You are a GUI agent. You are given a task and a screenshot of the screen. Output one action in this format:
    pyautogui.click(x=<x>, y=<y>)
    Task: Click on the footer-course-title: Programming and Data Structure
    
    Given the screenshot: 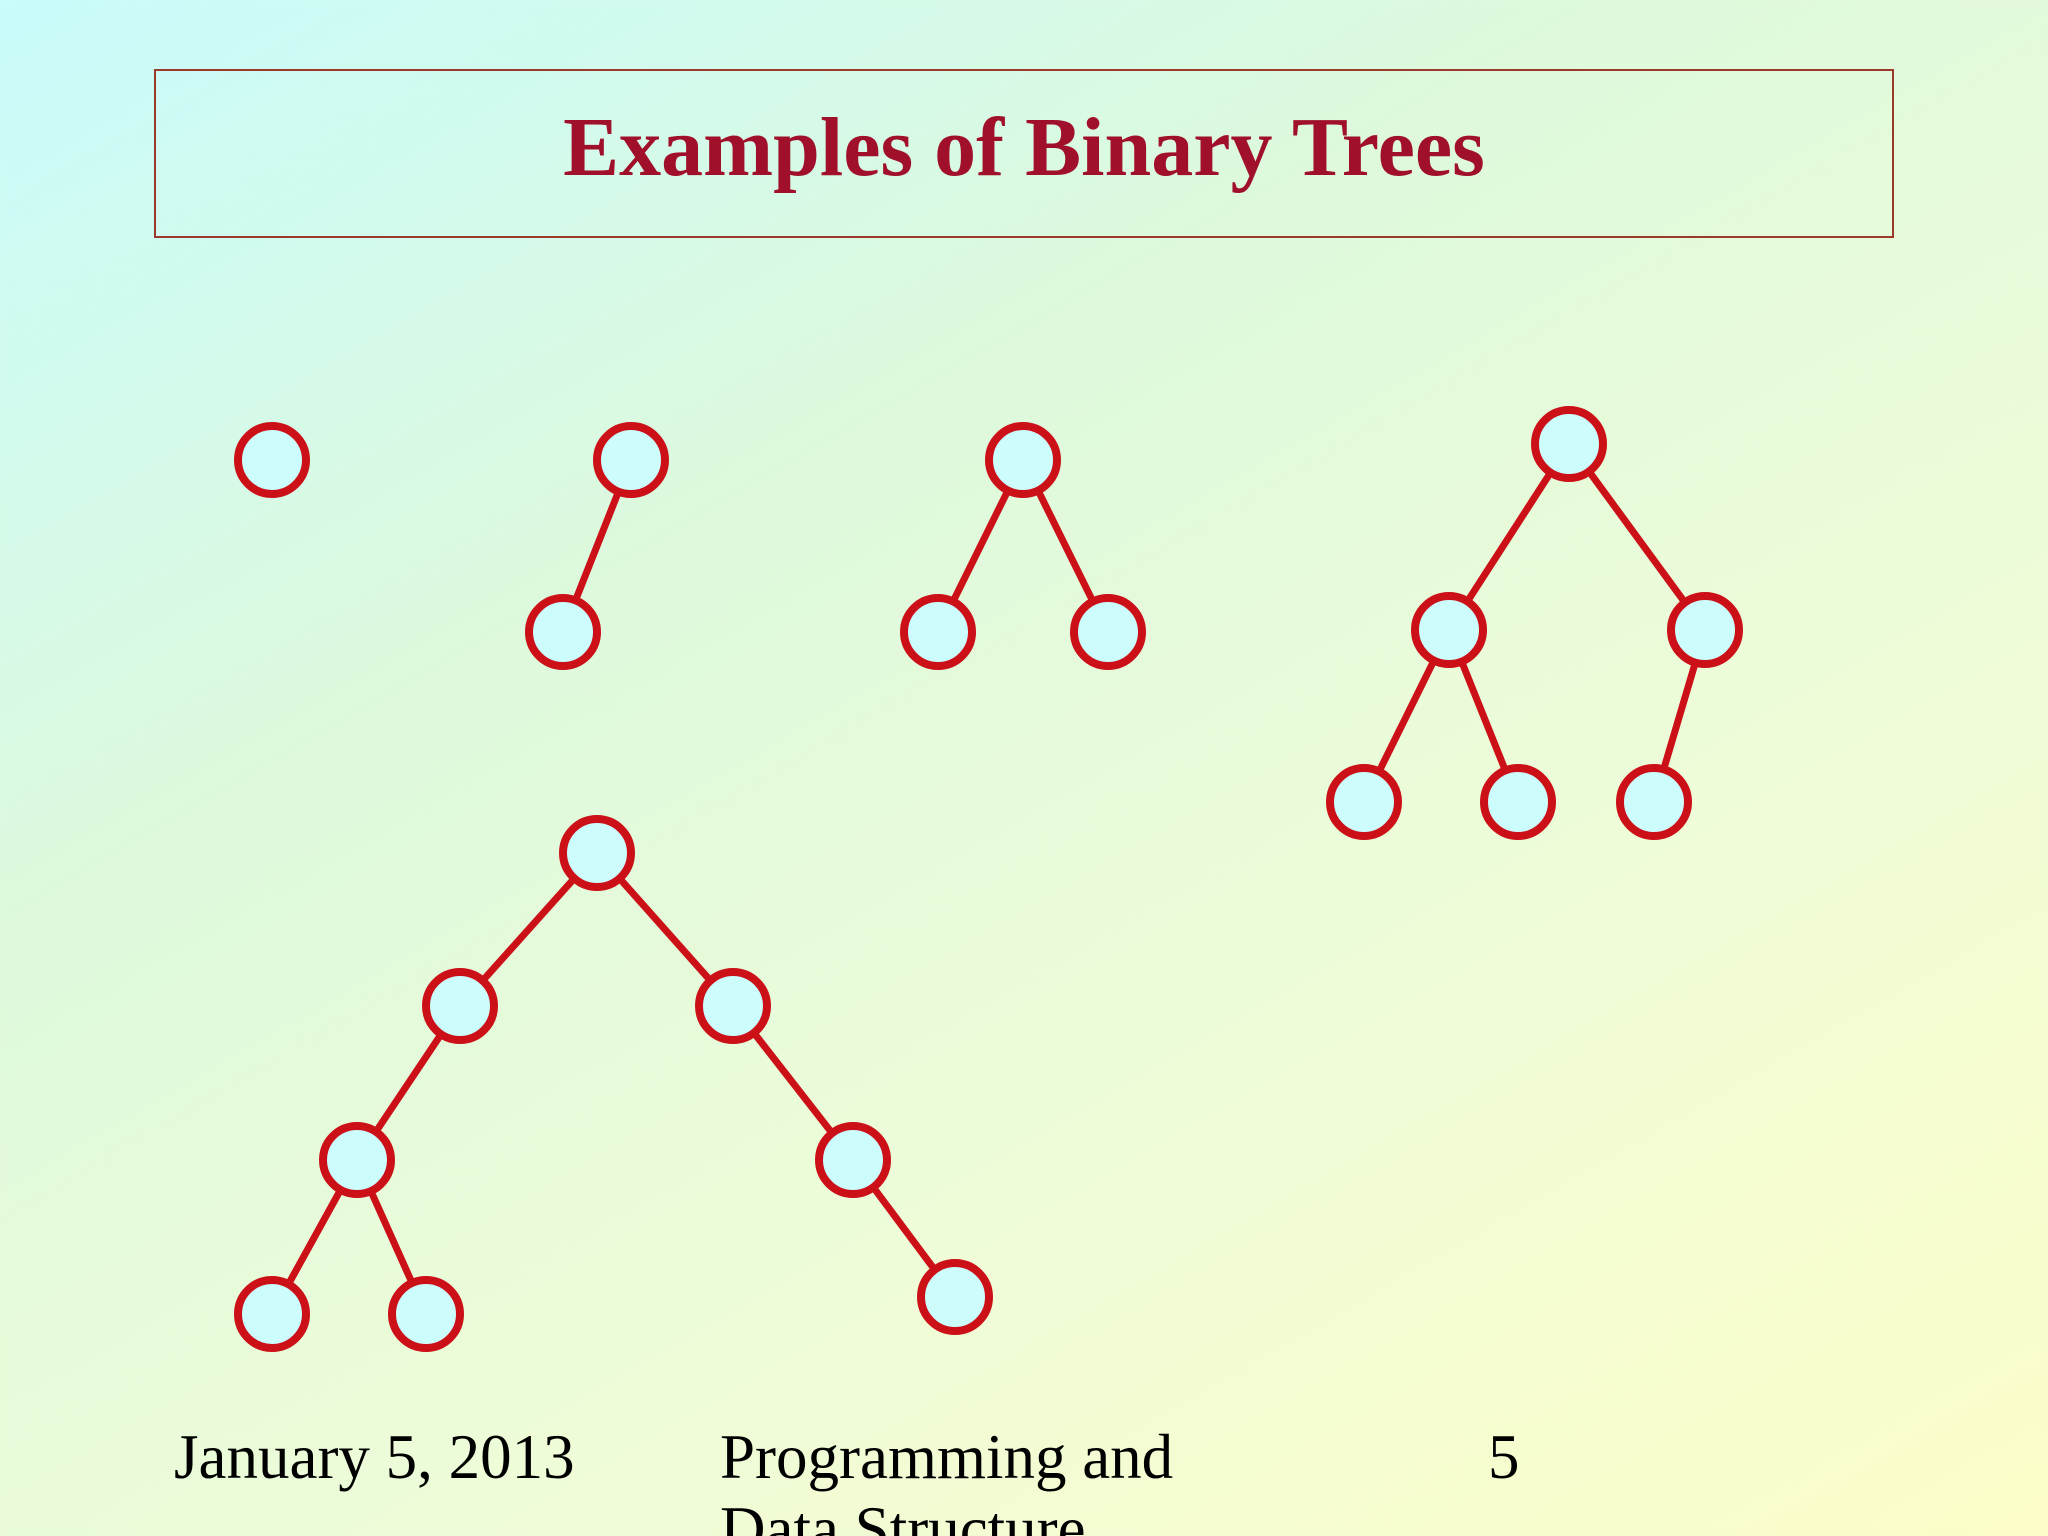 What is the action you would take?
    pyautogui.click(x=946, y=1478)
    